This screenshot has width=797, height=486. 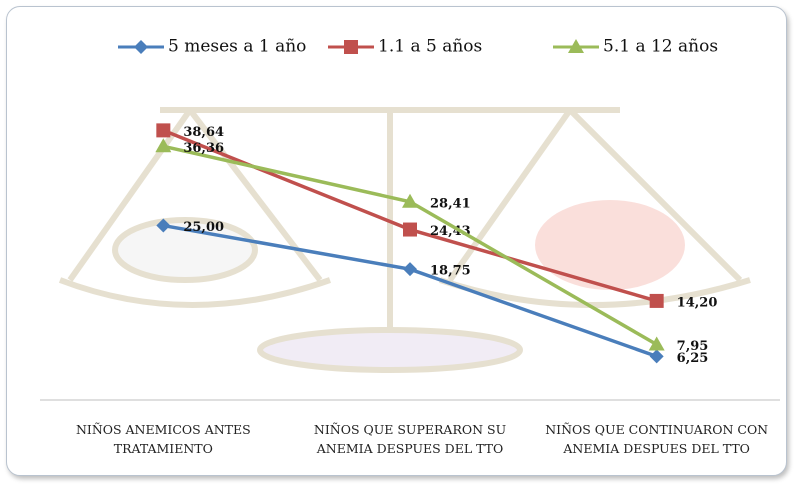 I want to click on data-label: 38,64, so click(x=203, y=132).